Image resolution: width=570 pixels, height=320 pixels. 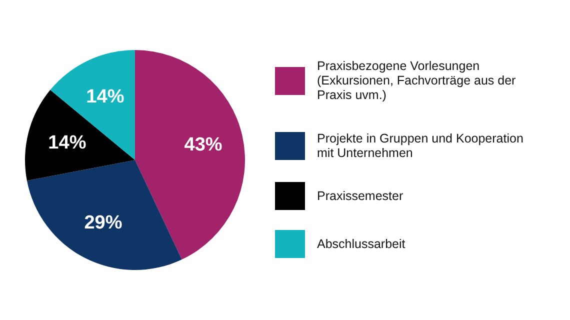 What do you see at coordinates (420, 146) in the screenshot?
I see `legend-label: Projekte in Gruppen und Kooperation mit Unternehmen` at bounding box center [420, 146].